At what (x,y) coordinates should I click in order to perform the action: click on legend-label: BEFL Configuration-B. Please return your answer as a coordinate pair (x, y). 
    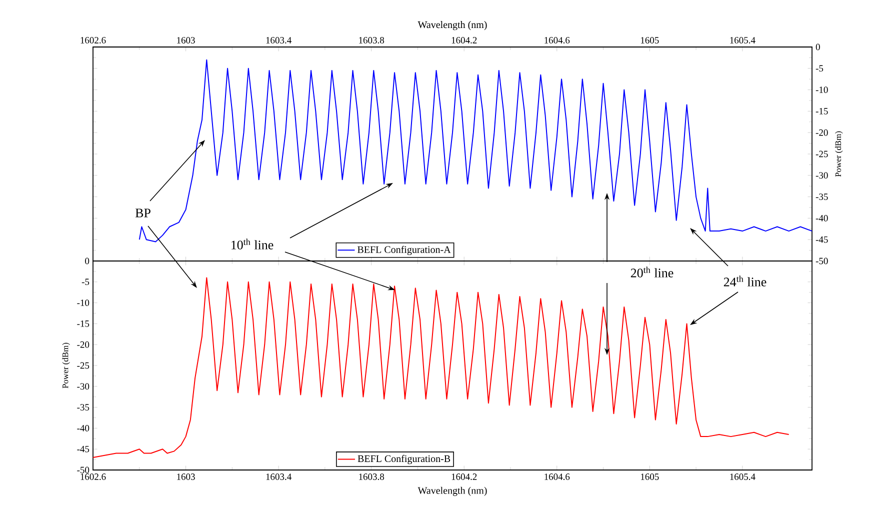
    Looking at the image, I should click on (404, 459).